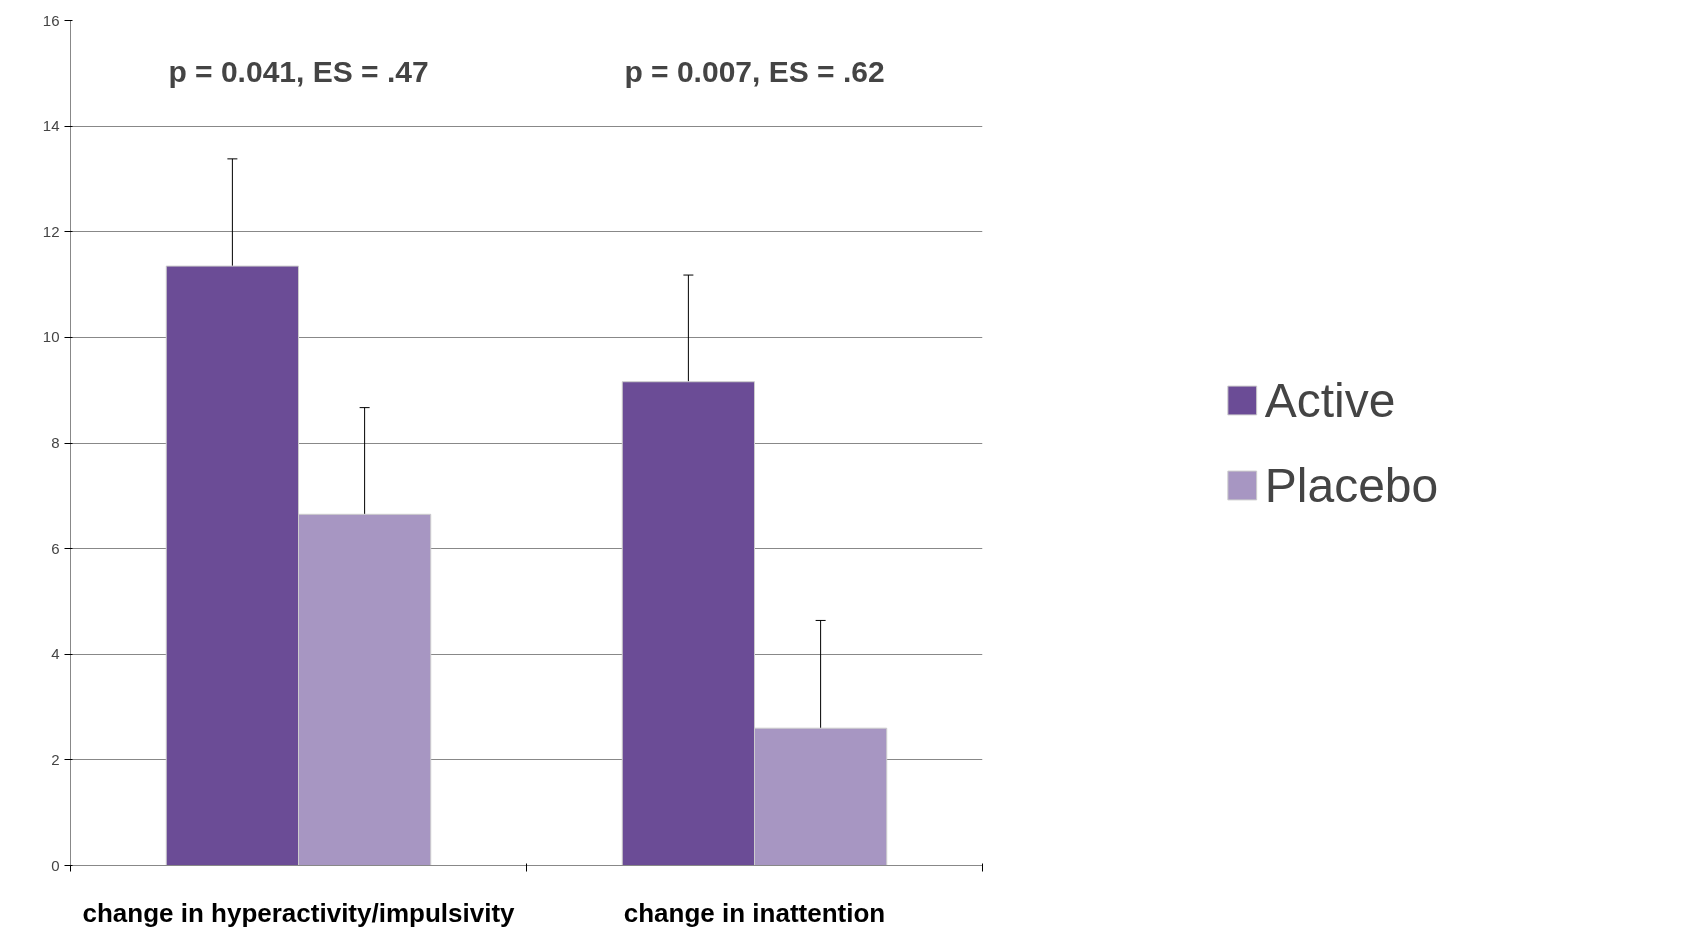 Image resolution: width=1696 pixels, height=940 pixels. Describe the element at coordinates (51, 231) in the screenshot. I see `y-tick-label: 12` at that location.